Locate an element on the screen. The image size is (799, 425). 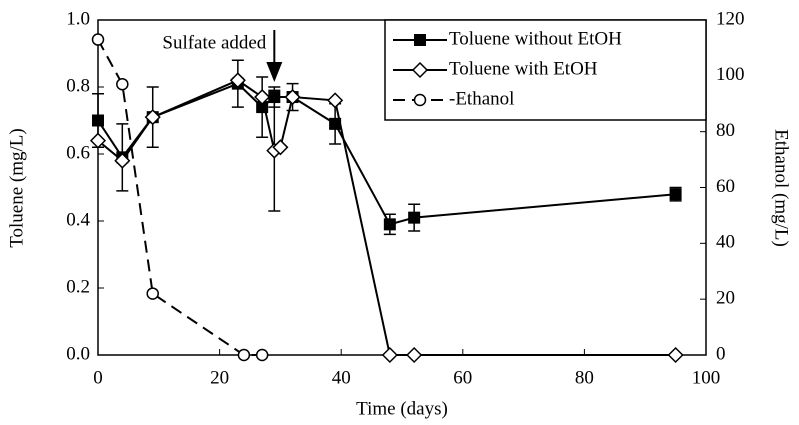
annotation-arrowhead is located at coordinates (274, 72).